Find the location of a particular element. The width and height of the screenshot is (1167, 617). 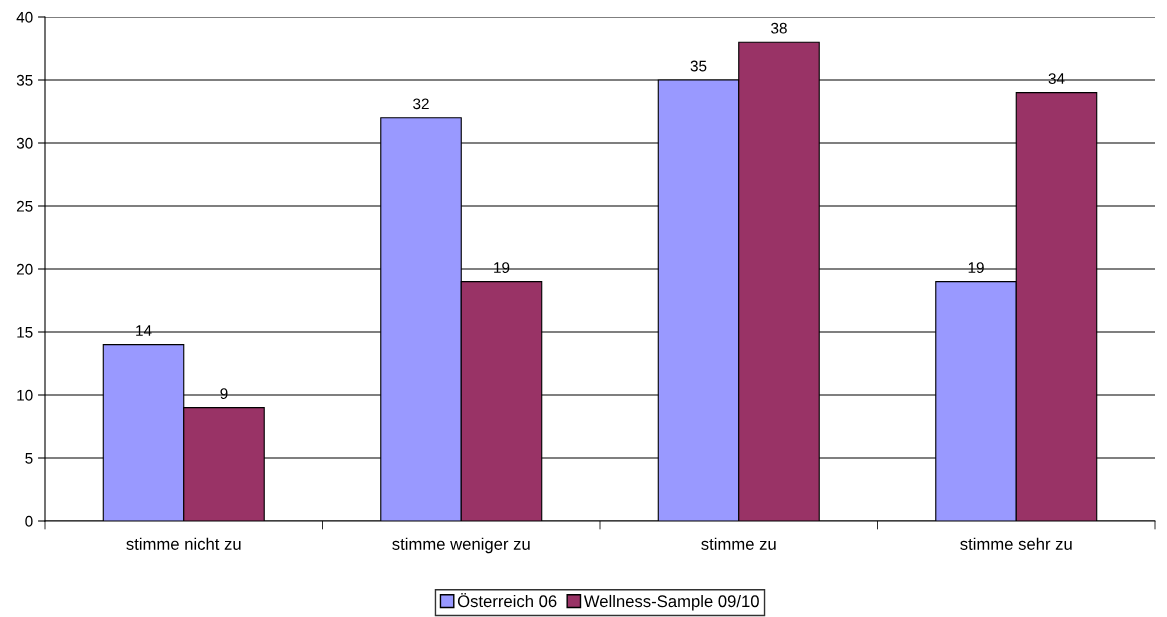

y-tick-label: 40 is located at coordinates (24, 17).